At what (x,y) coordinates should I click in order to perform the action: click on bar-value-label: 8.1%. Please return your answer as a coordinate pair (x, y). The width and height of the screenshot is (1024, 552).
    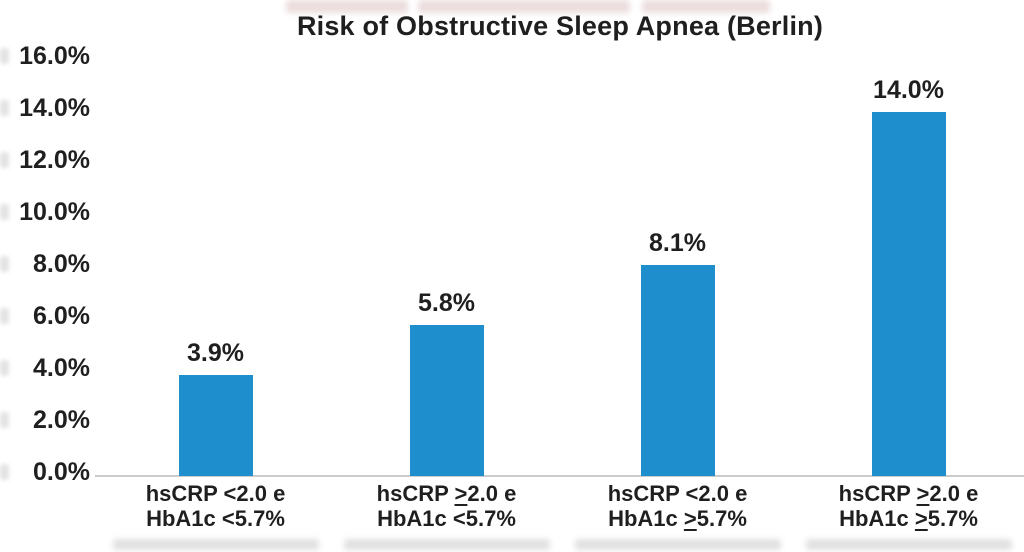
    Looking at the image, I should click on (677, 243).